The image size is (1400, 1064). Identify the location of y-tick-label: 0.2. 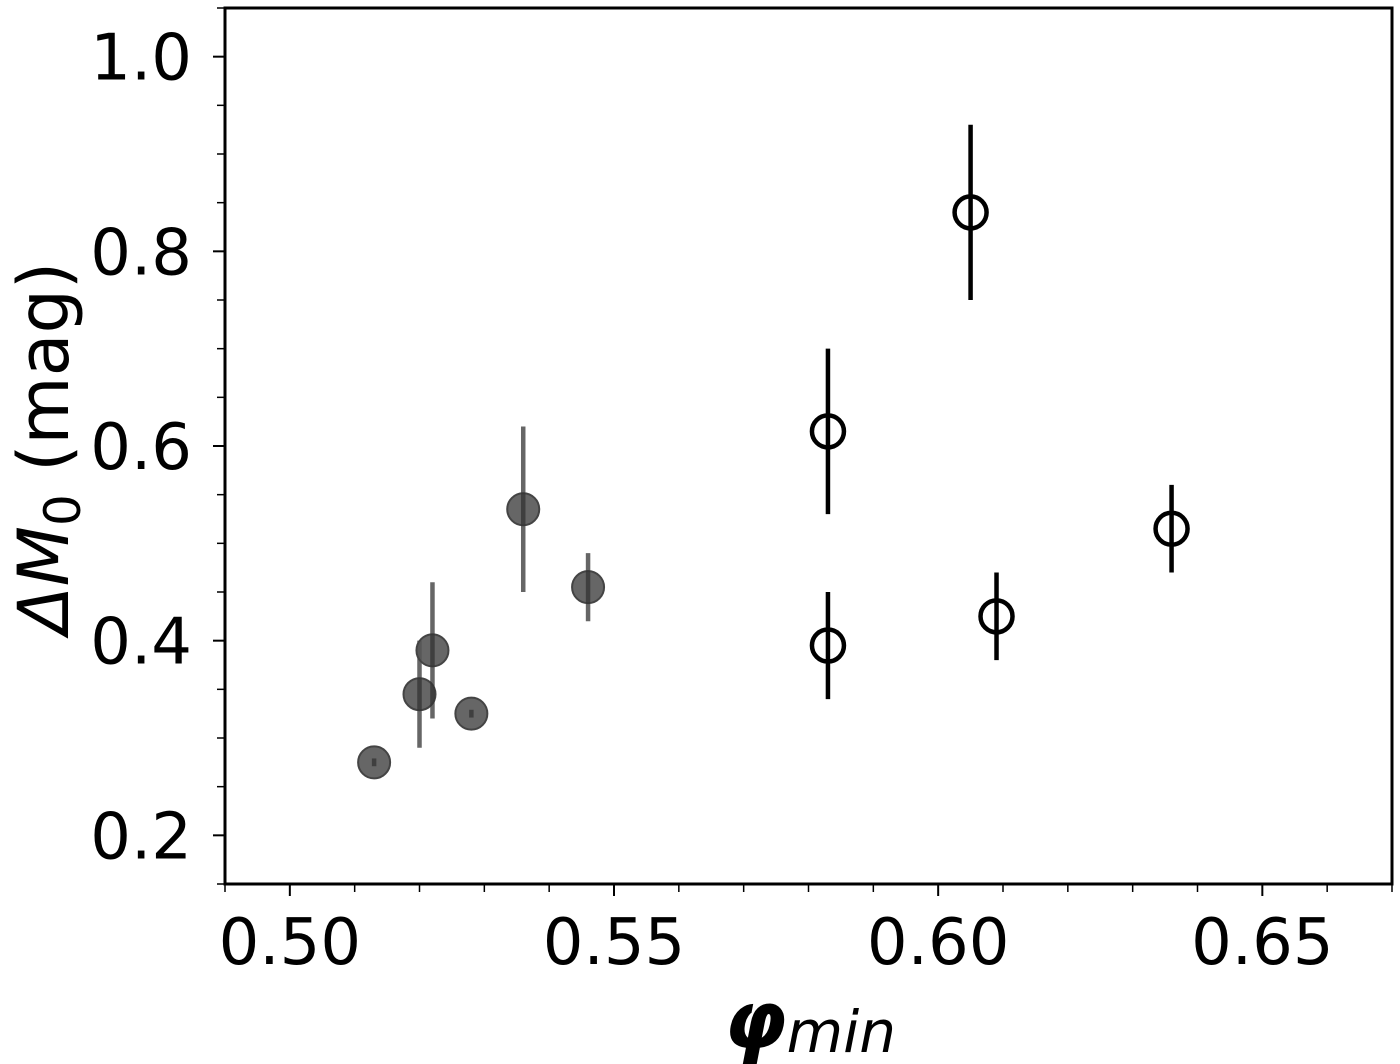
(141, 837).